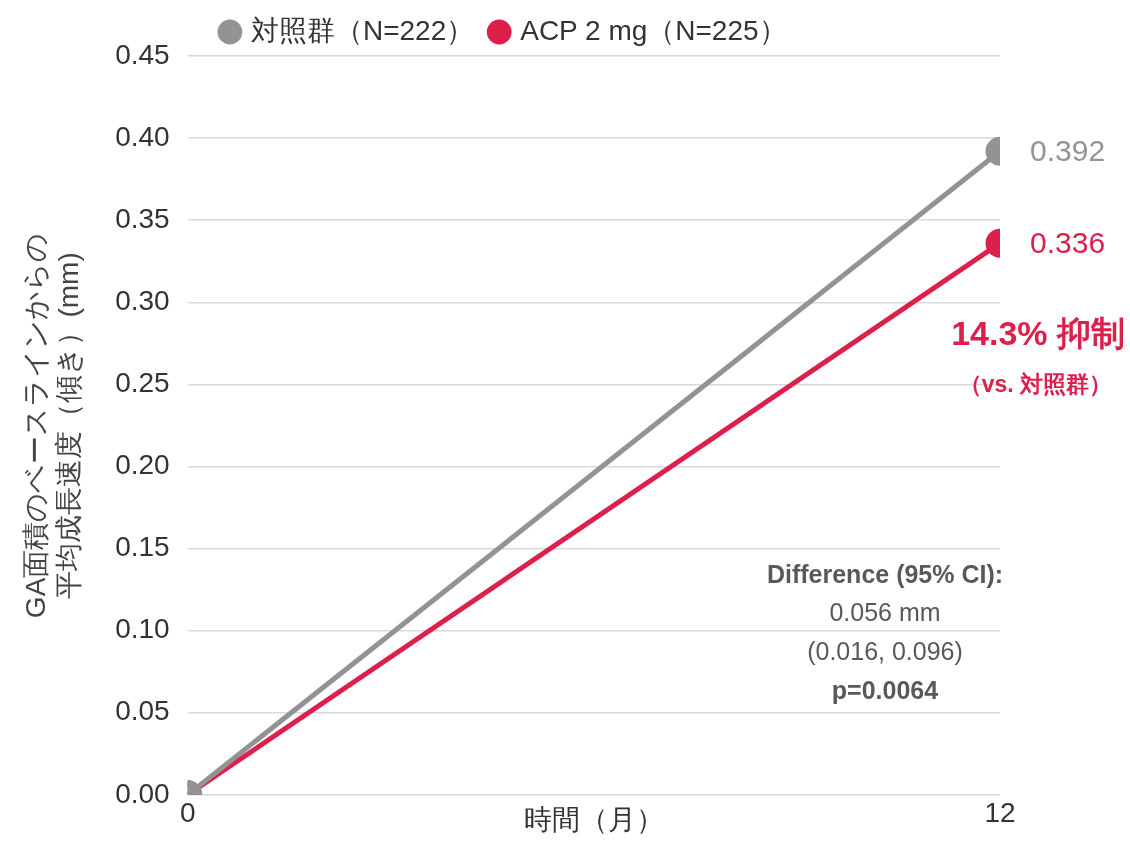  What do you see at coordinates (142, 793) in the screenshot?
I see `y-tick-label: 0.00` at bounding box center [142, 793].